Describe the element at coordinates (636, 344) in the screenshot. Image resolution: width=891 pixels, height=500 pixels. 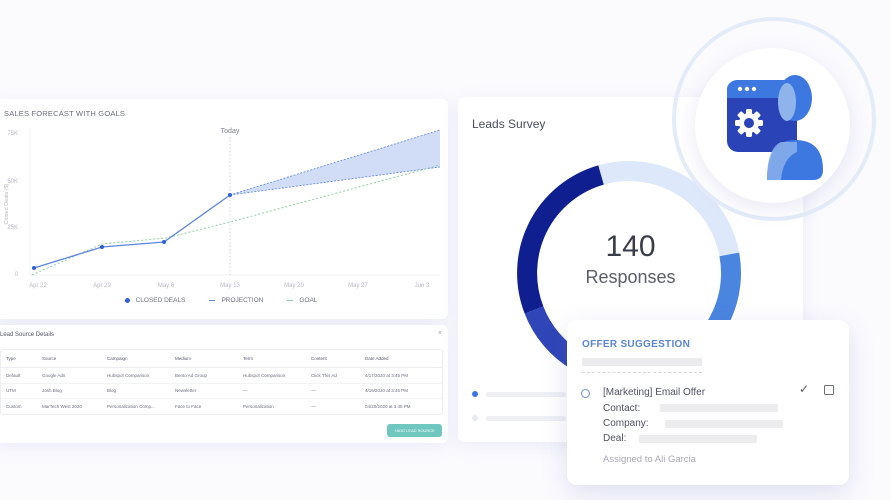
I see `offer-title: OFFER SUGGESTION` at that location.